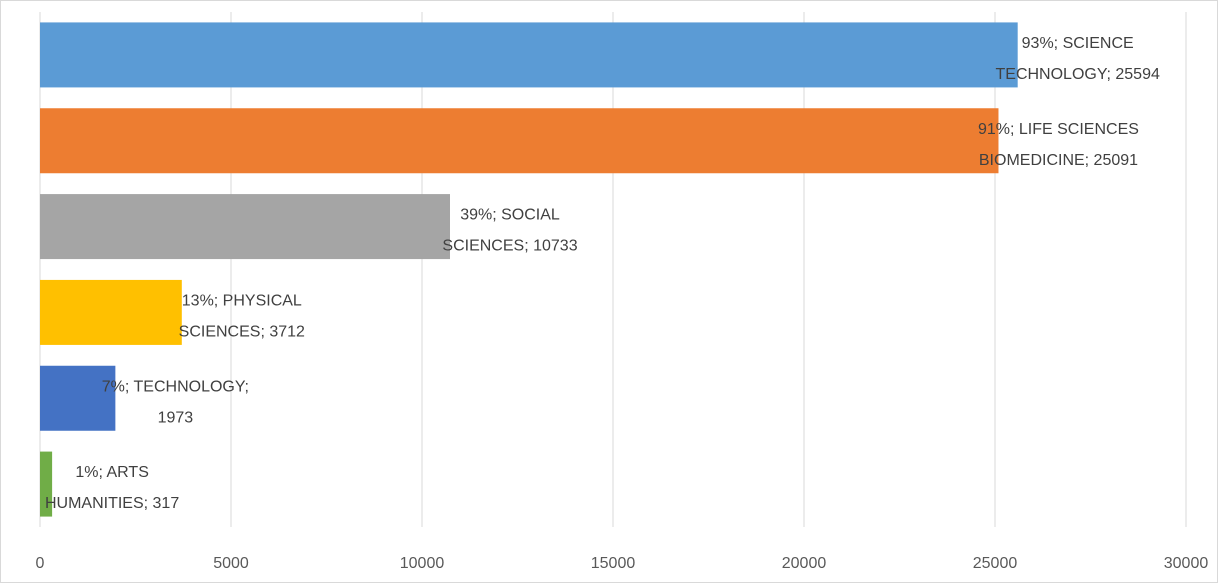  I want to click on x-tick-label: 20000, so click(804, 563).